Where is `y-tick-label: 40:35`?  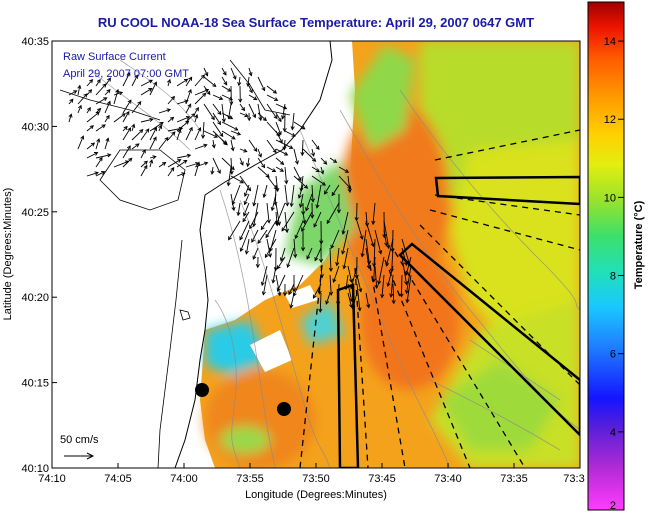
y-tick-label: 40:35 is located at coordinates (35, 42).